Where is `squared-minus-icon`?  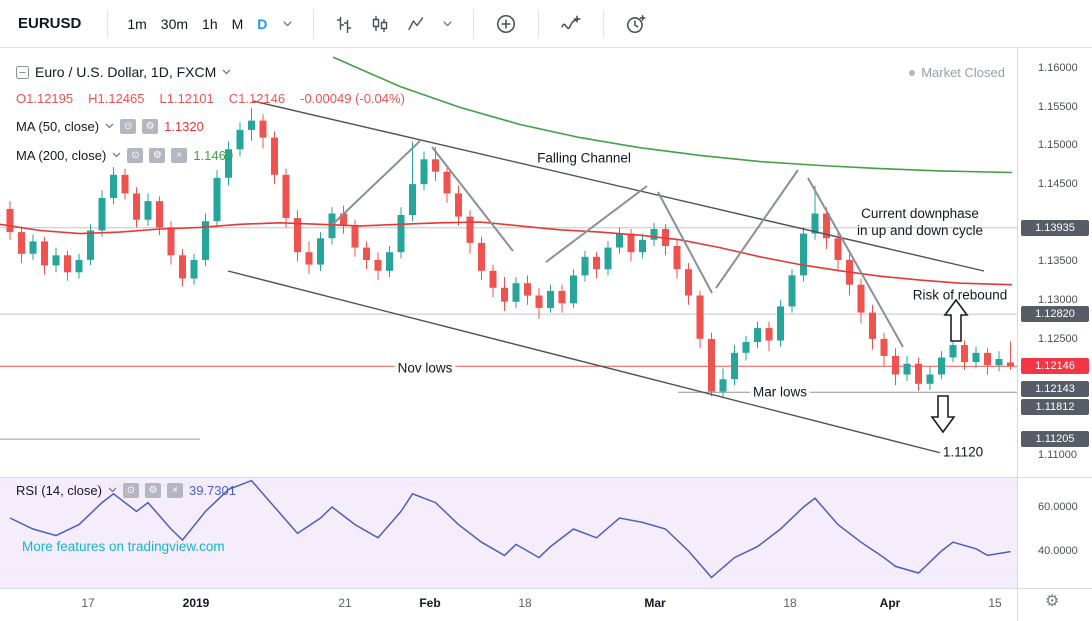
squared-minus-icon is located at coordinates (22, 72).